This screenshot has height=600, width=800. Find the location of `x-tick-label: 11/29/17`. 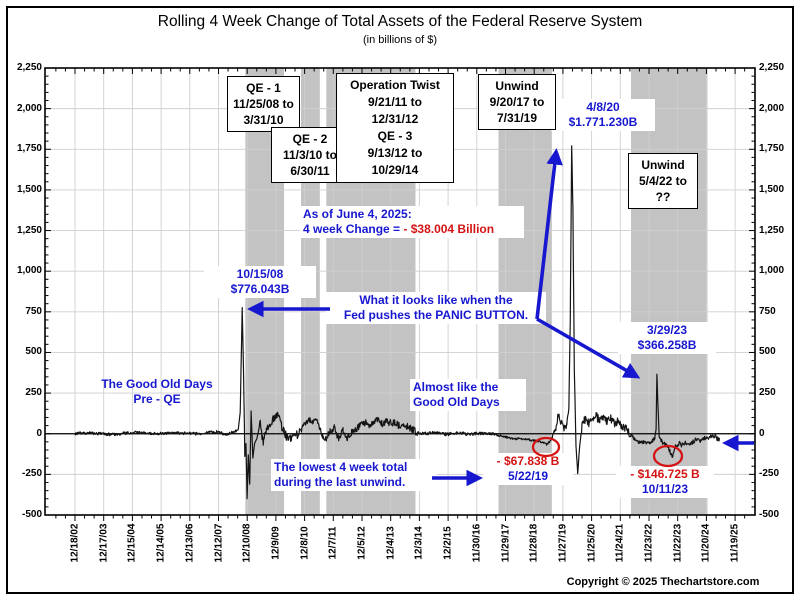

x-tick-label: 11/29/17 is located at coordinates (505, 543).